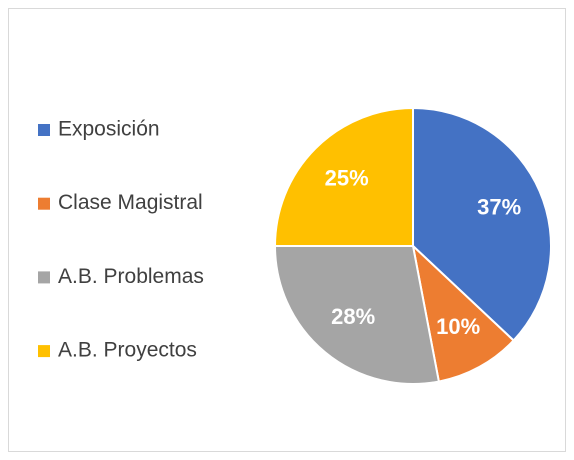  Describe the element at coordinates (347, 177) in the screenshot. I see `data-label: 25%` at that location.